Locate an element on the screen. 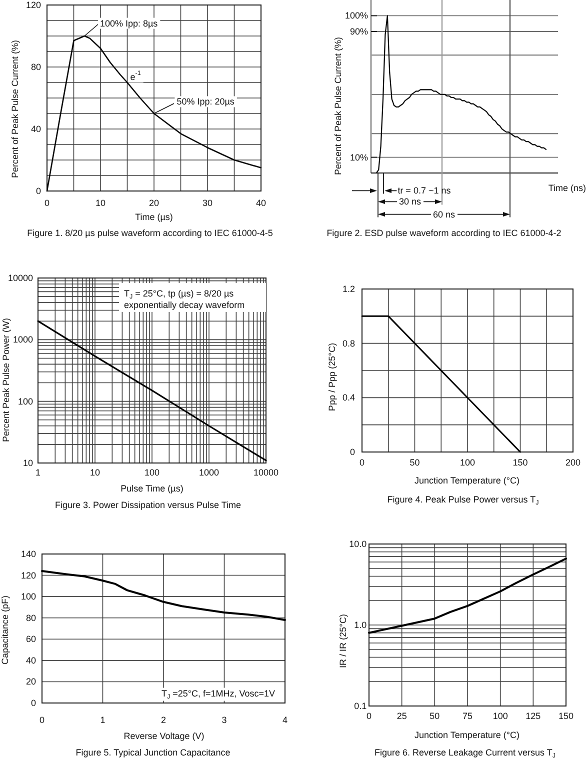 This screenshot has width=588, height=759. y-tick-label: 0.4 is located at coordinates (348, 397).